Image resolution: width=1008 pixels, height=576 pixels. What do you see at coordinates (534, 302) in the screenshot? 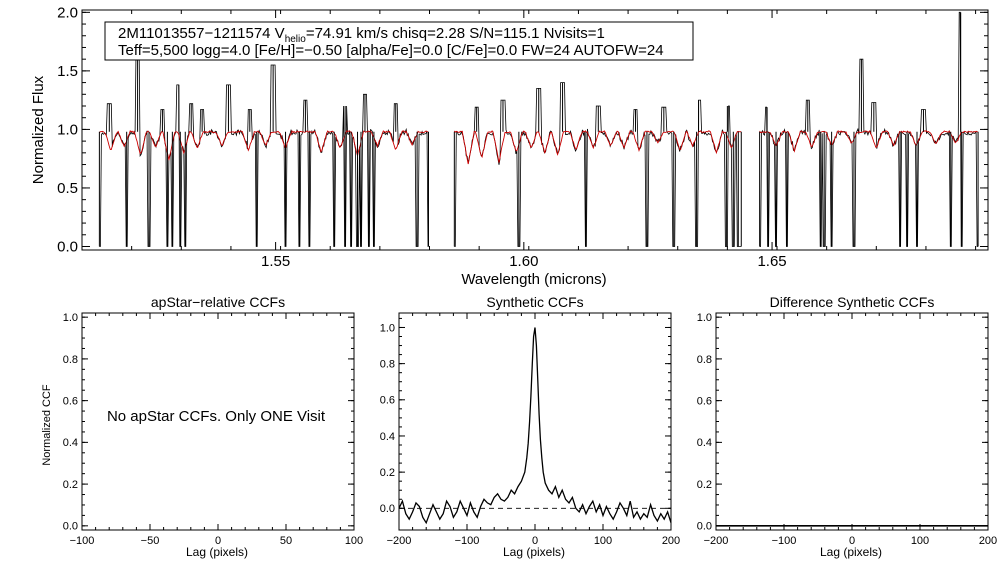
I see `ccf-panel-title: Synthetic CCFs` at bounding box center [534, 302].